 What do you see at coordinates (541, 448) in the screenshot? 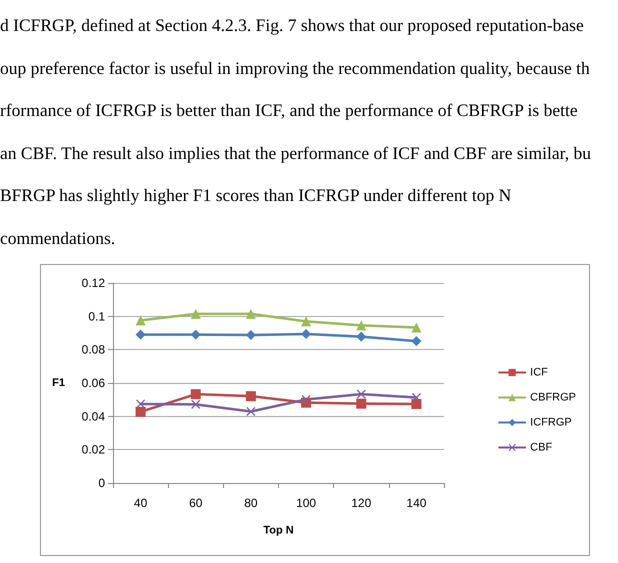
I see `legend-label: CBF` at bounding box center [541, 448].